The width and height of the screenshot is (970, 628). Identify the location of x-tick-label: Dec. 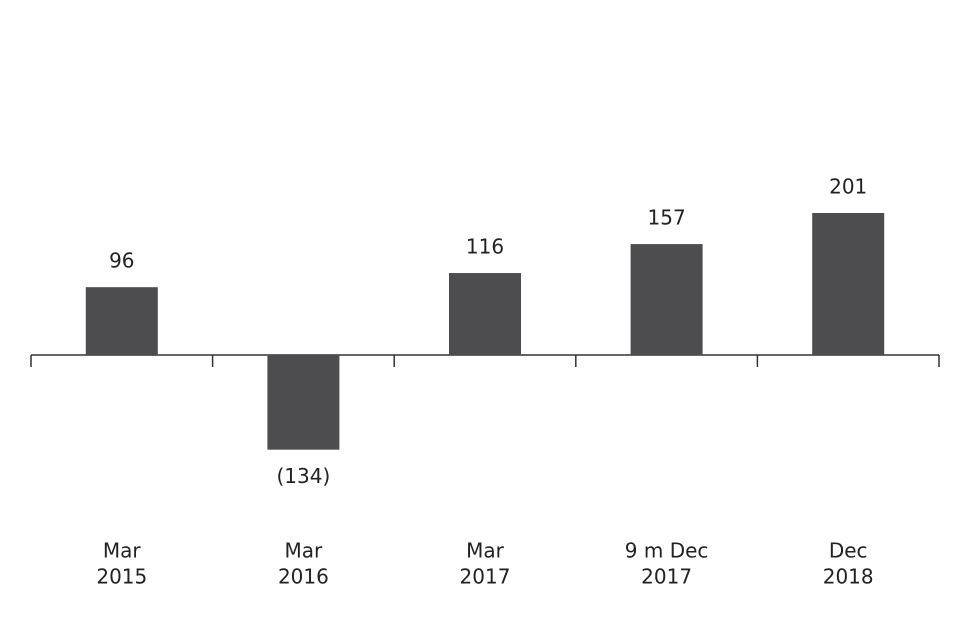
(848, 551).